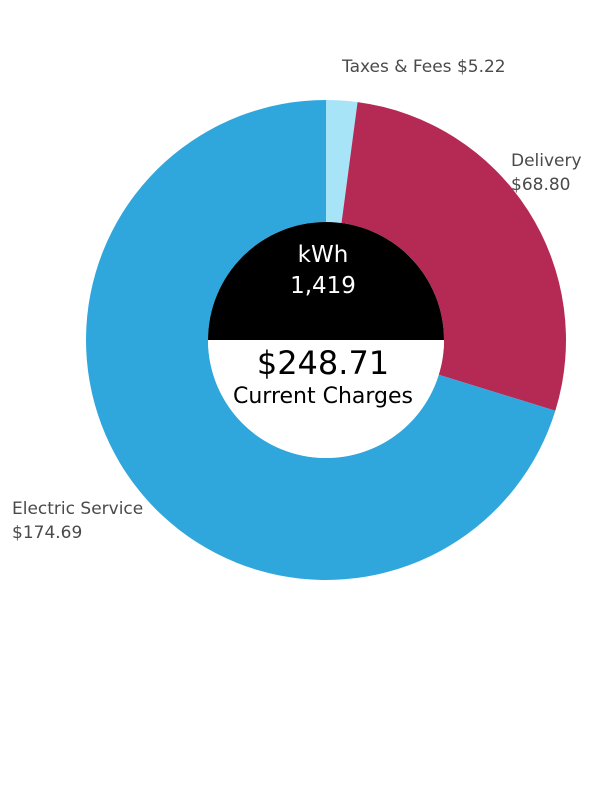  I want to click on slice-label-taxes-fees: Taxes & Fees $5.22, so click(424, 67).